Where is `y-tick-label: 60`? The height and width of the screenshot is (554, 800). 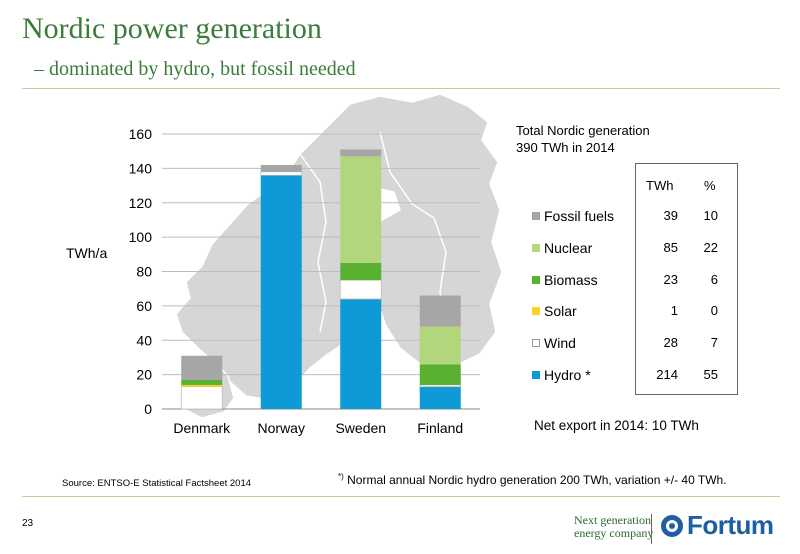
y-tick-label: 60 is located at coordinates (144, 306).